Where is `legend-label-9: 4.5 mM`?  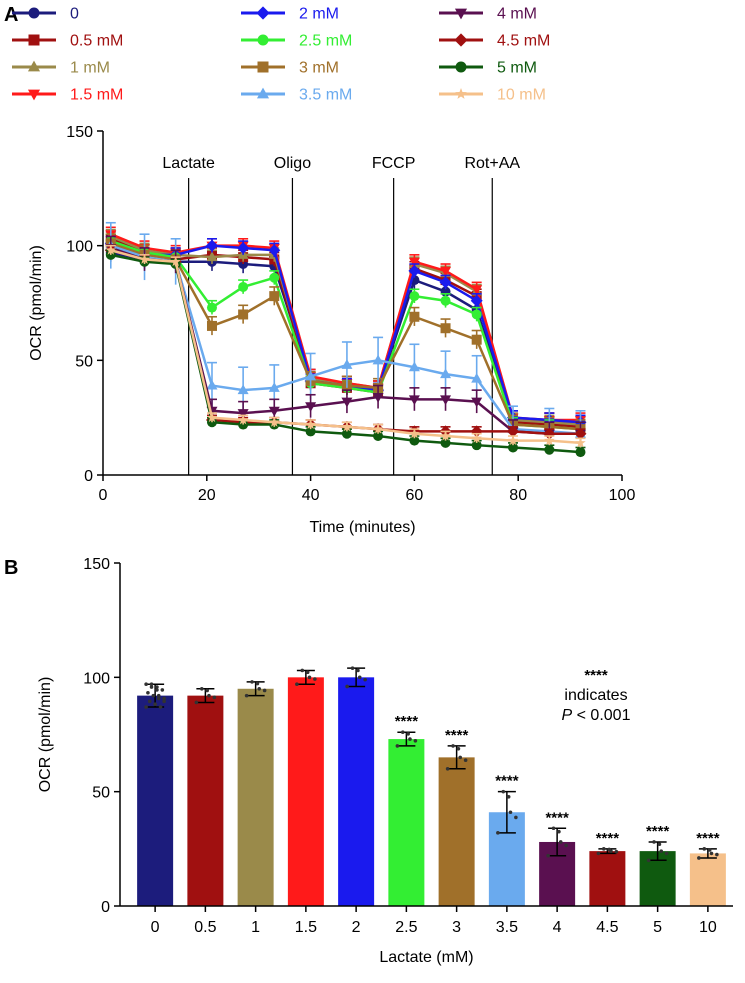
legend-label-9: 4.5 mM is located at coordinates (523, 41).